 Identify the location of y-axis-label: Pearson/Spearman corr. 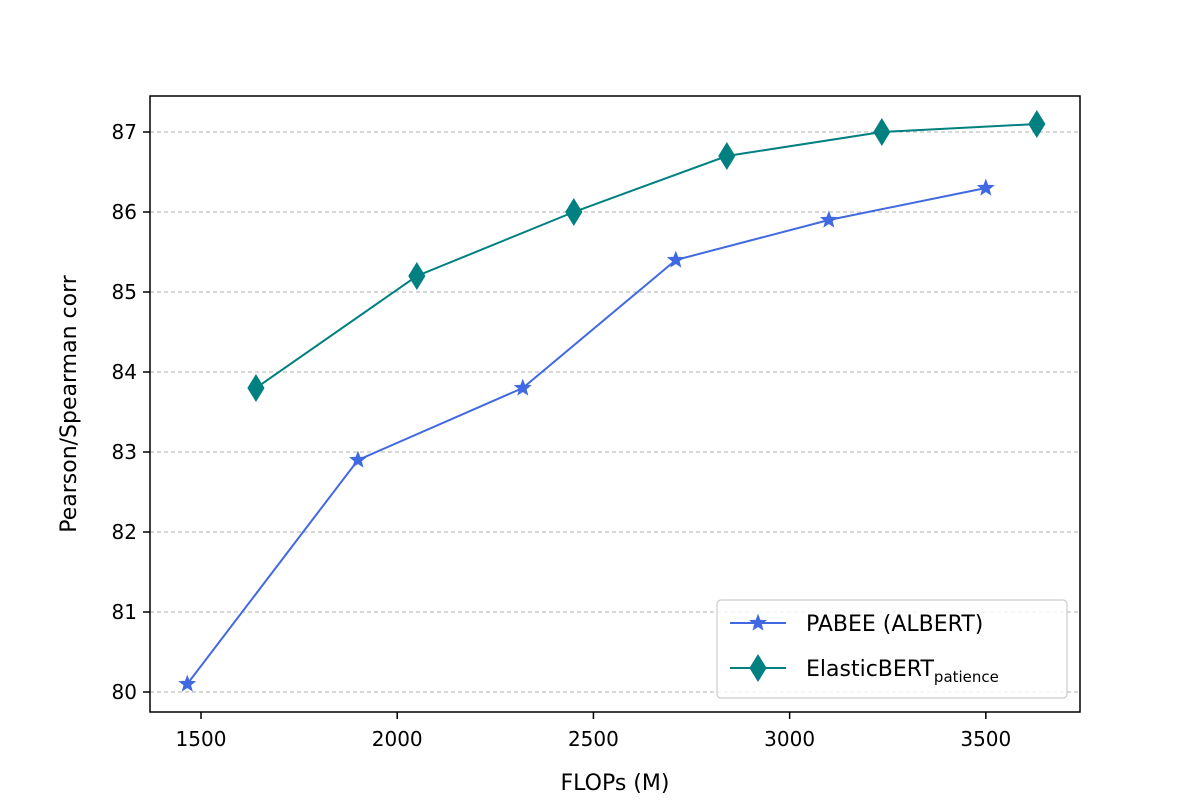
(69, 403).